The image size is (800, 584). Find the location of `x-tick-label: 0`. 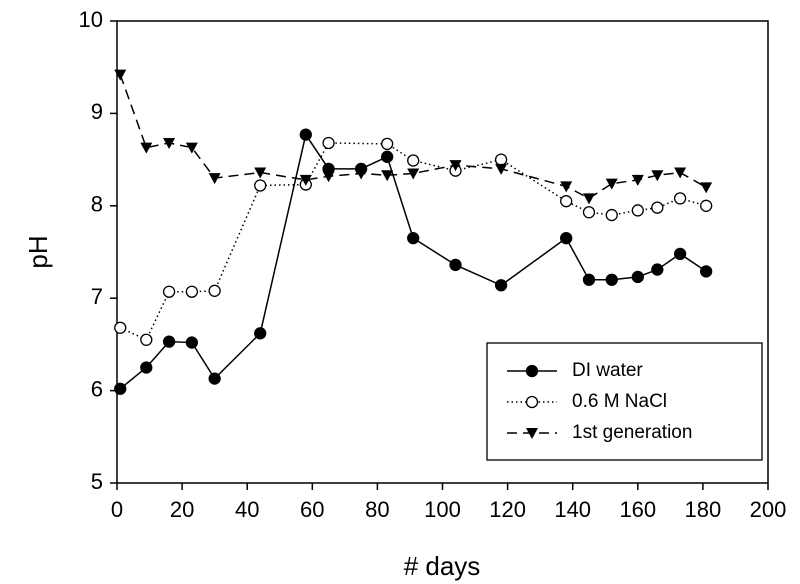

x-tick-label: 0 is located at coordinates (117, 509).